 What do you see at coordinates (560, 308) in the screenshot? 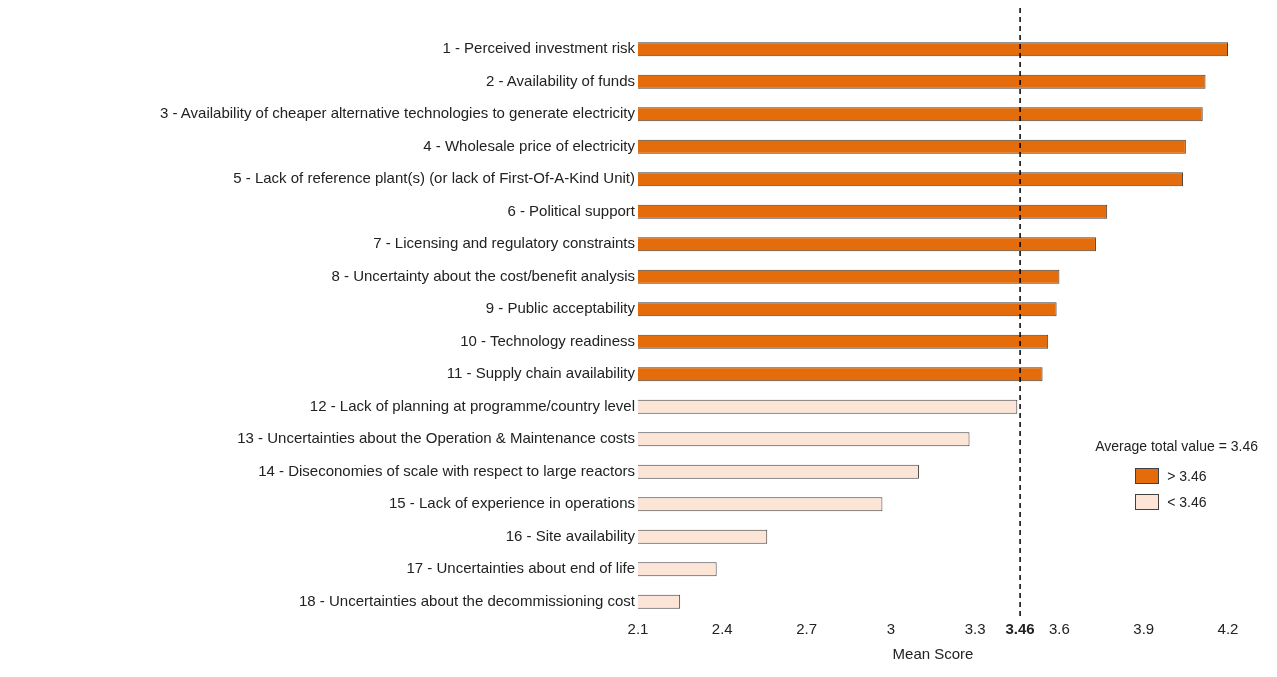
I see `y-tick-label: 9 - Public acceptability` at bounding box center [560, 308].